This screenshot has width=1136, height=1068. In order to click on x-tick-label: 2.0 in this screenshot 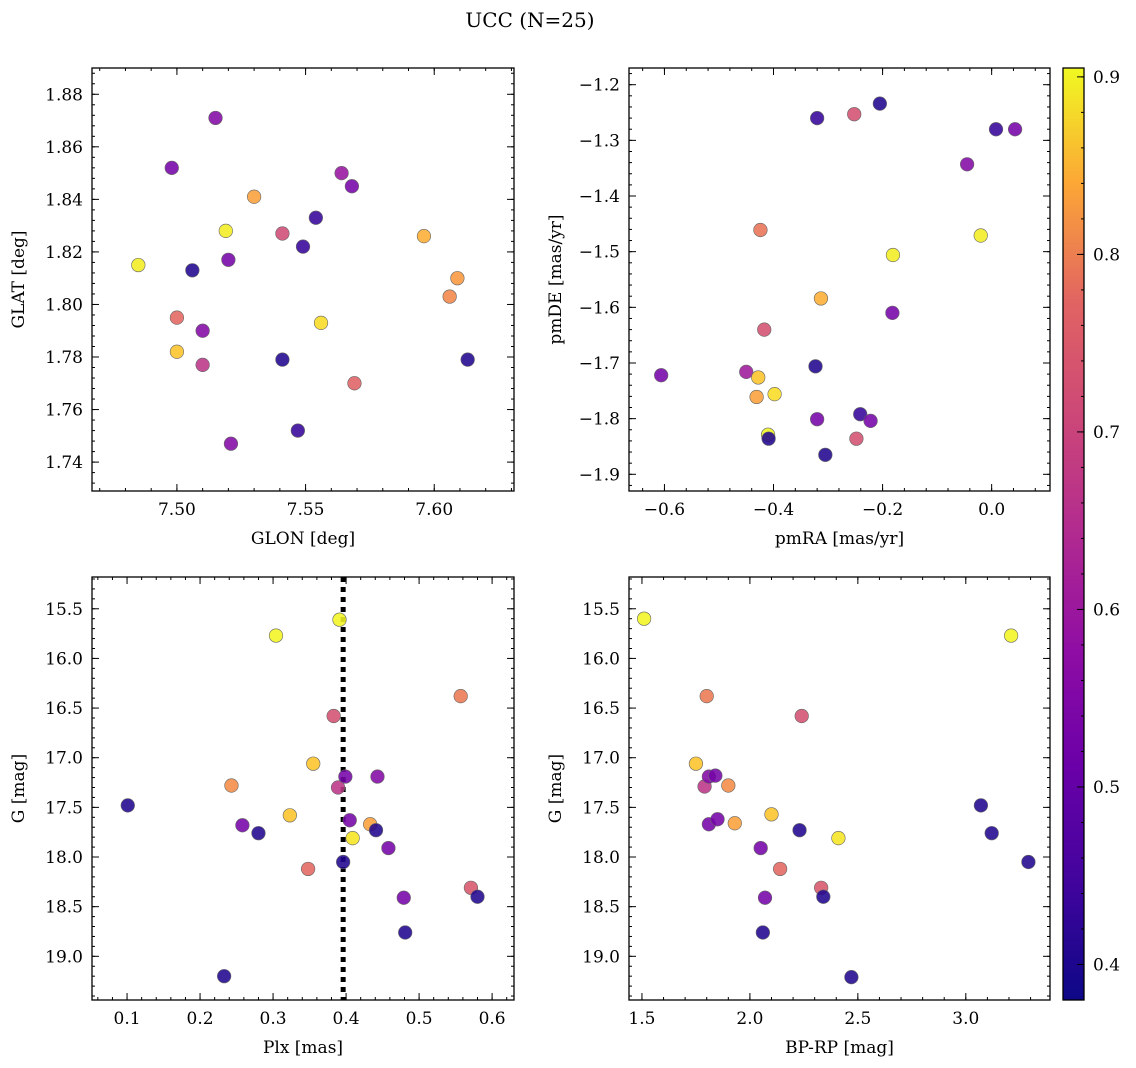, I will do `click(749, 1019)`.